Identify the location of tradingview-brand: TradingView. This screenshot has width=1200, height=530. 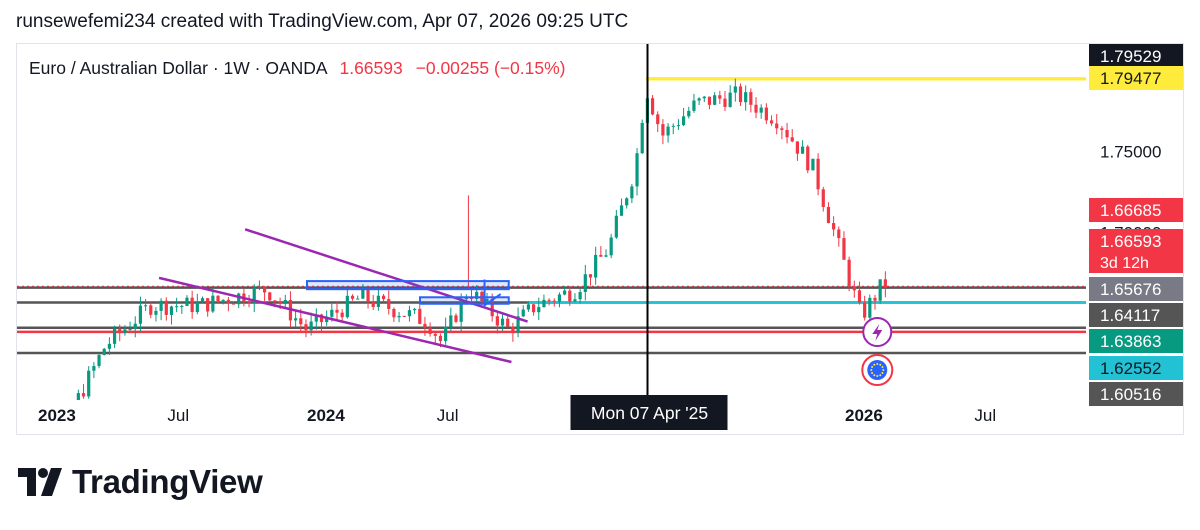
(140, 482).